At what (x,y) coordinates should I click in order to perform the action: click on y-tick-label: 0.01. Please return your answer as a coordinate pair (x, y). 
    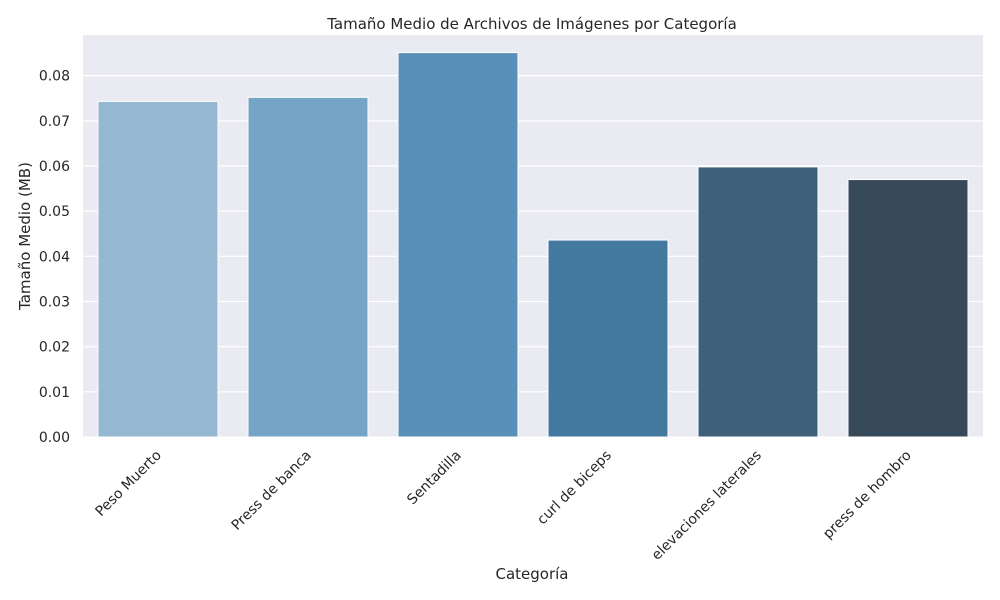
    Looking at the image, I should click on (54, 393).